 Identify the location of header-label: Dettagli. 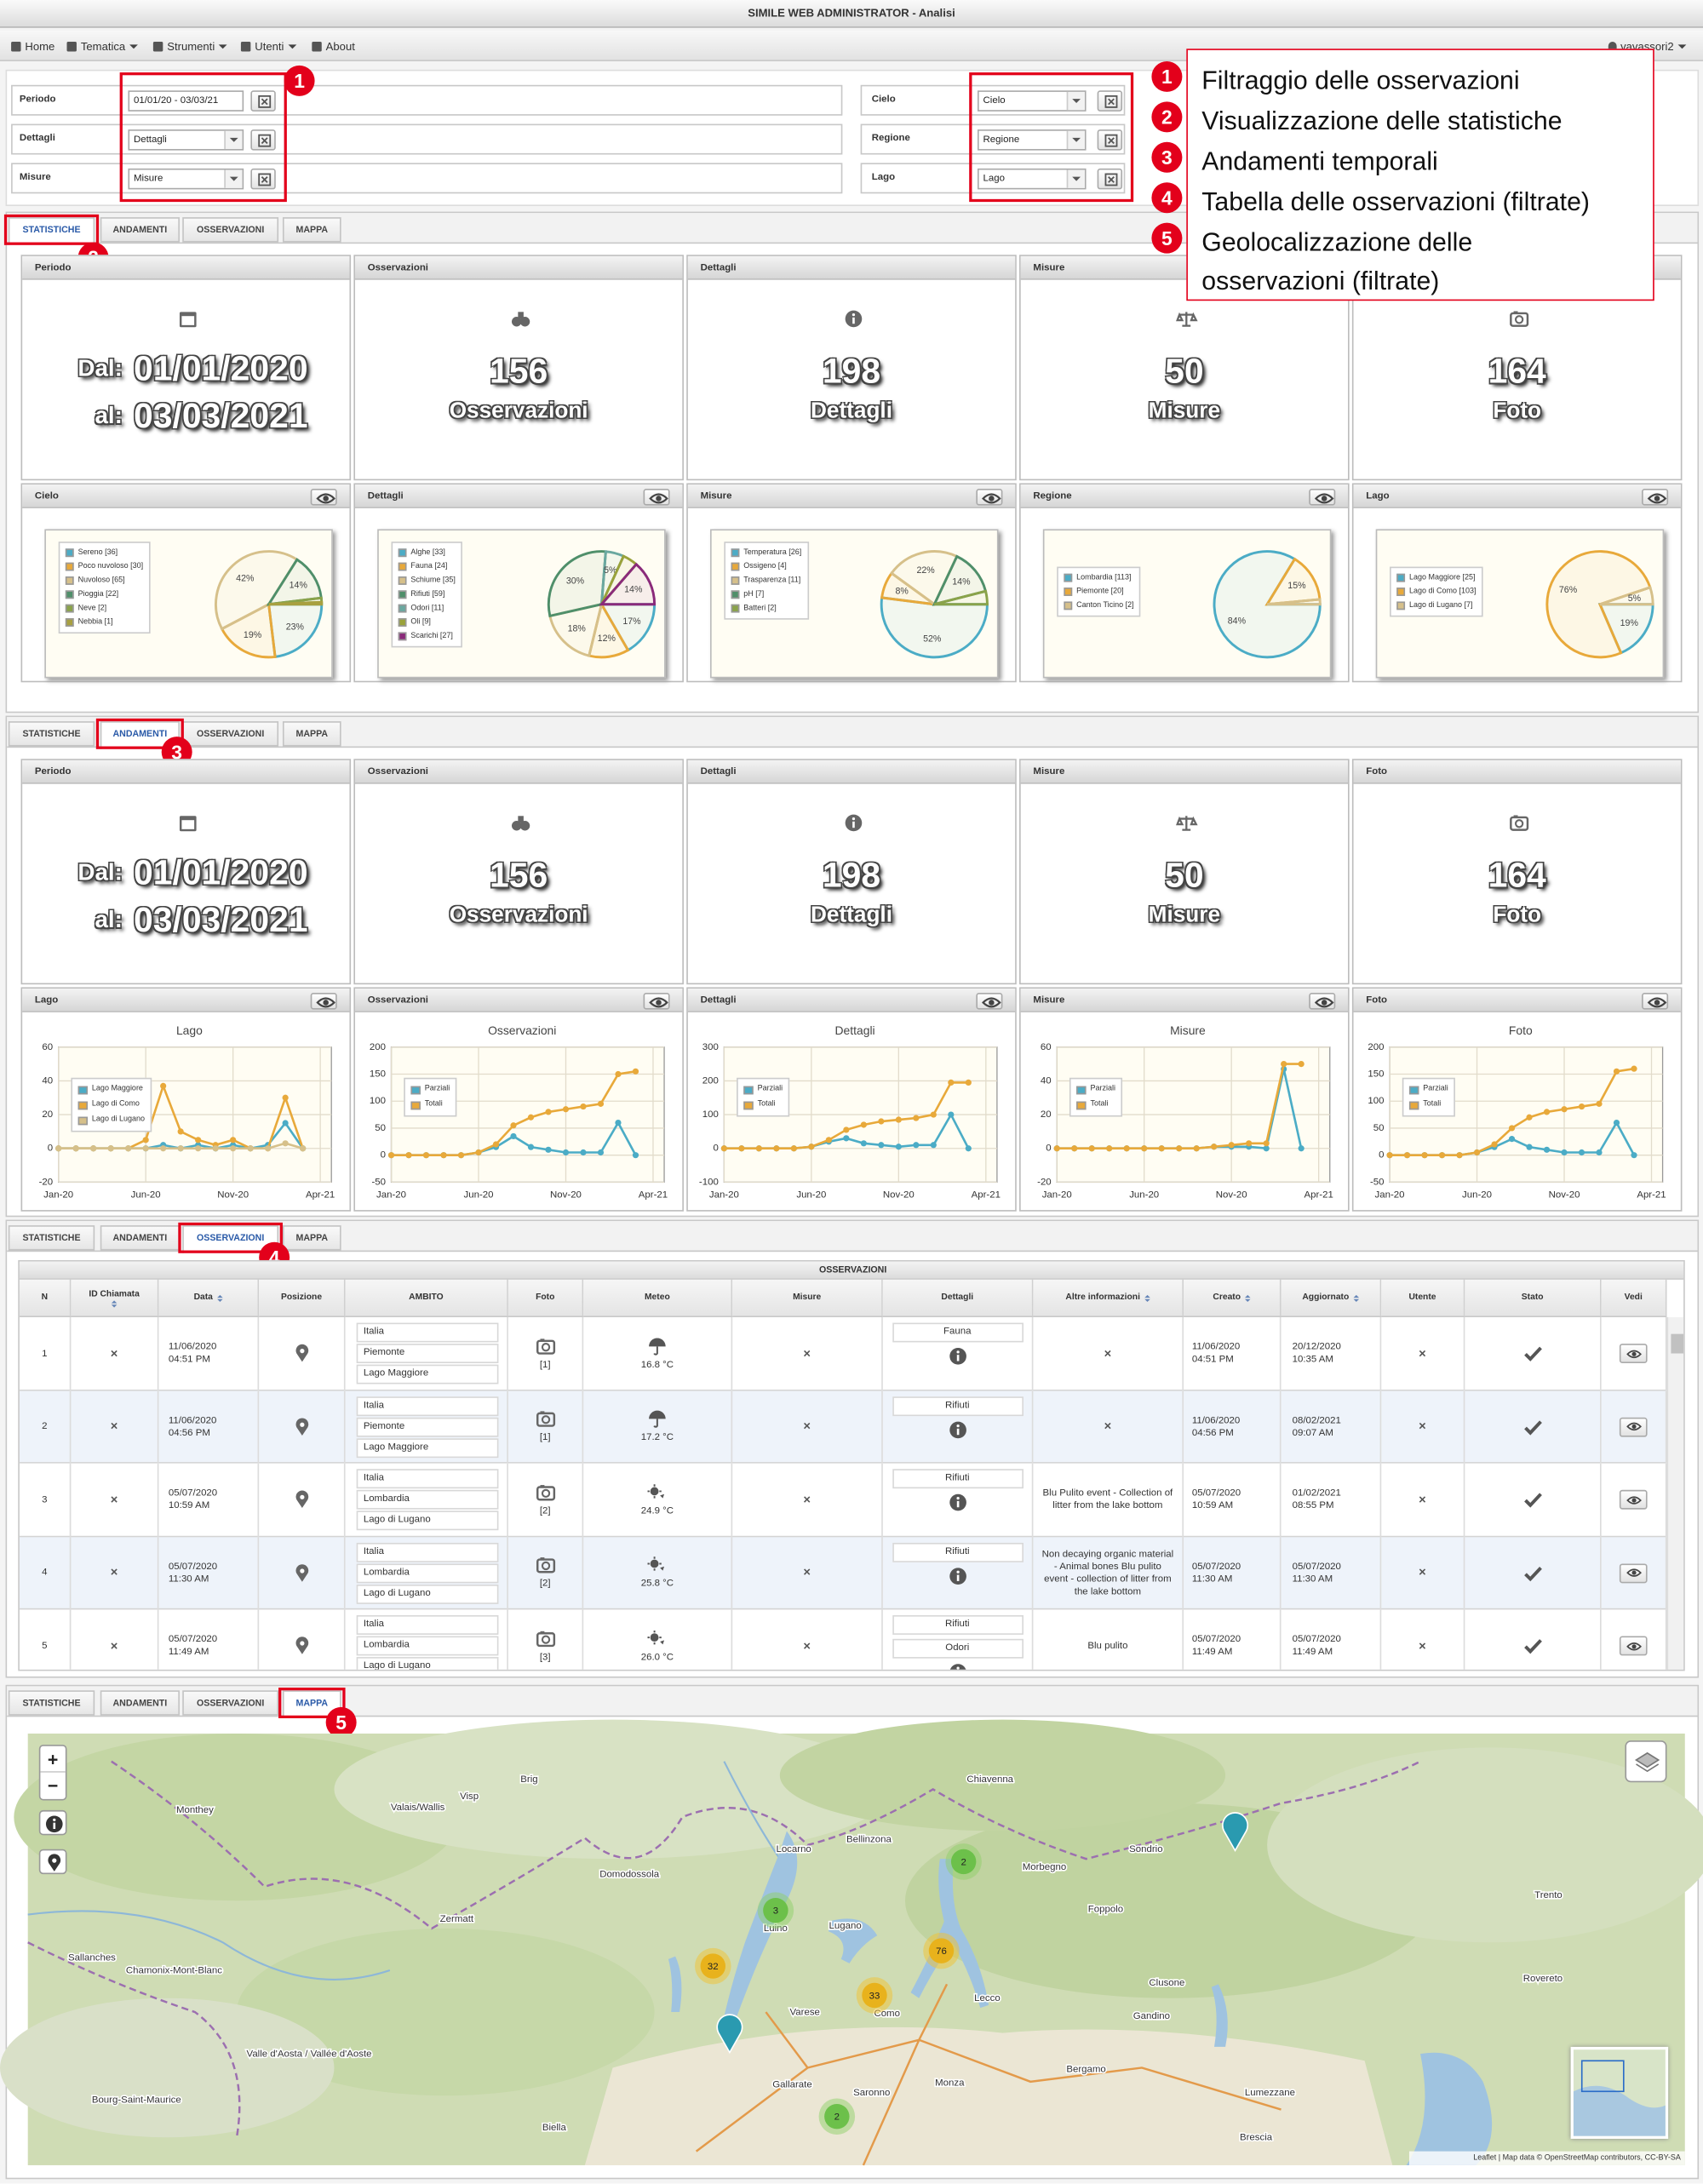
(957, 1298).